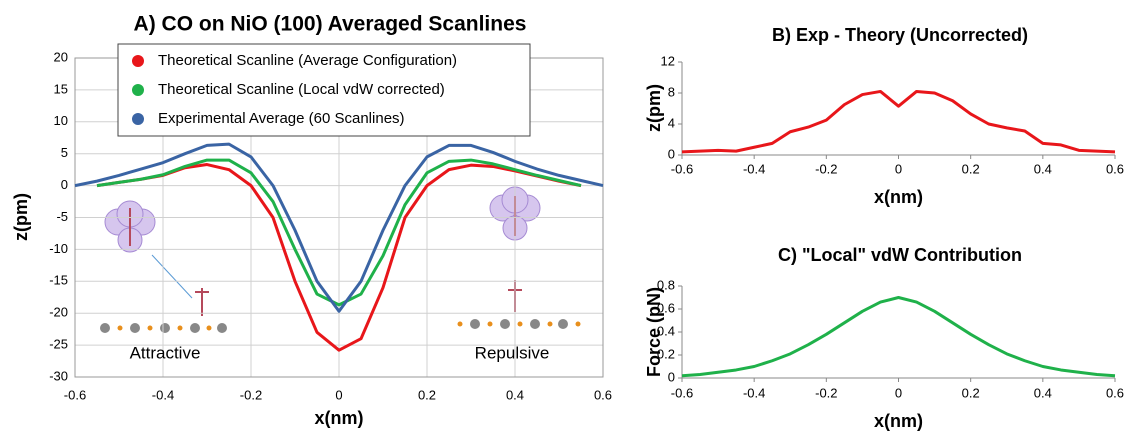 The width and height of the screenshot is (1127, 431). I want to click on y-tick-label: -25, so click(58, 344).